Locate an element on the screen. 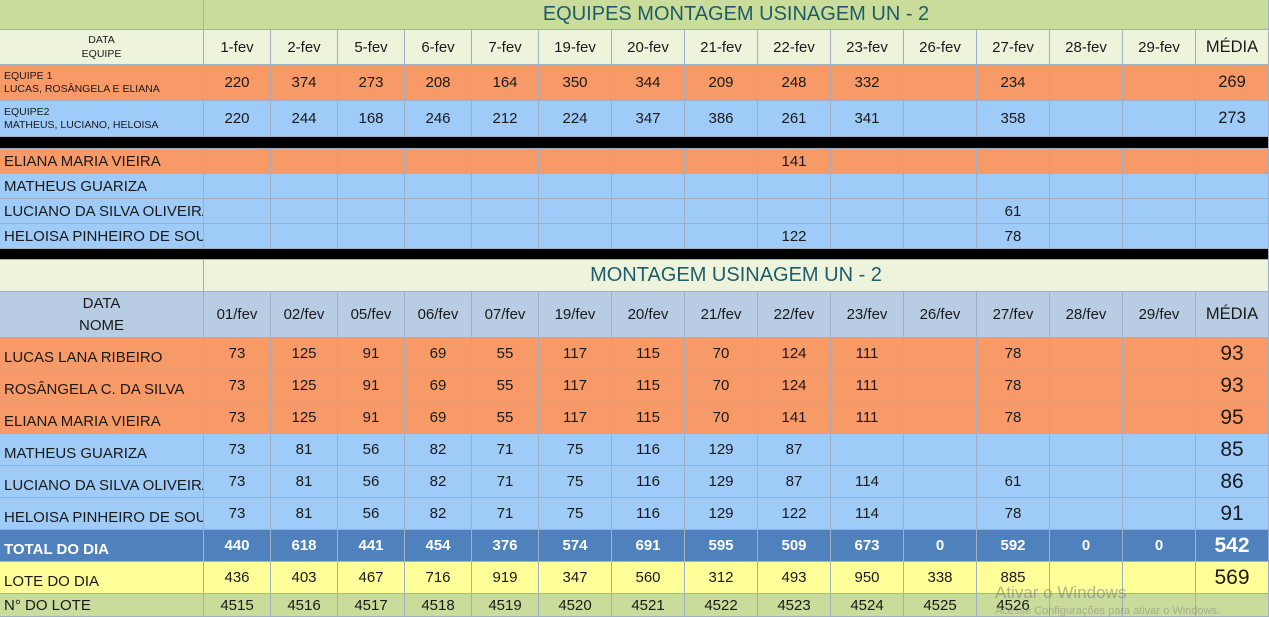  lote-cell: 716 is located at coordinates (438, 578).